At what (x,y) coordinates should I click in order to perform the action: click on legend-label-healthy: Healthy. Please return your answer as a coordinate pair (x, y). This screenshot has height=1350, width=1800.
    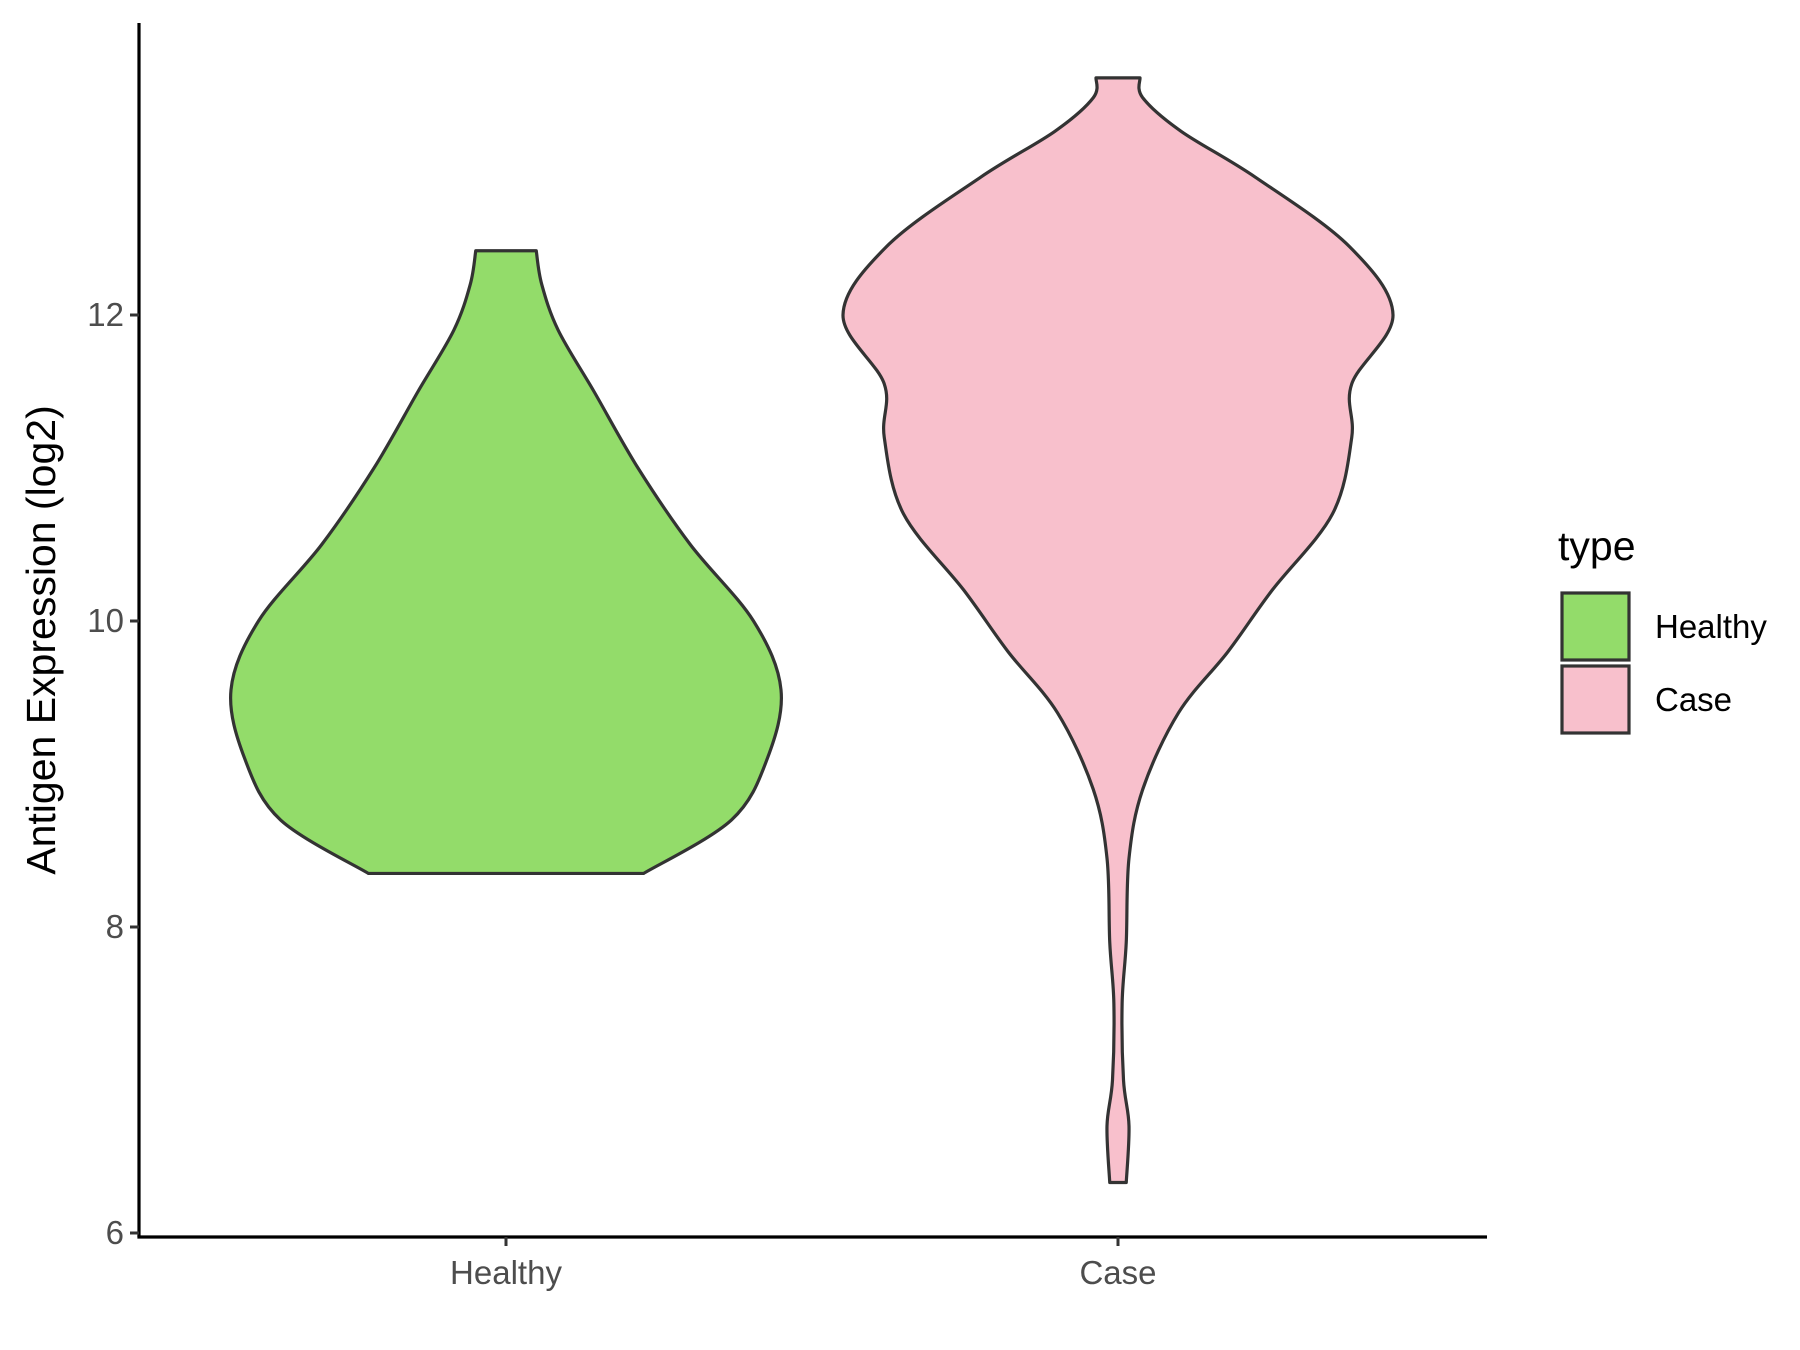
    Looking at the image, I should click on (1711, 626).